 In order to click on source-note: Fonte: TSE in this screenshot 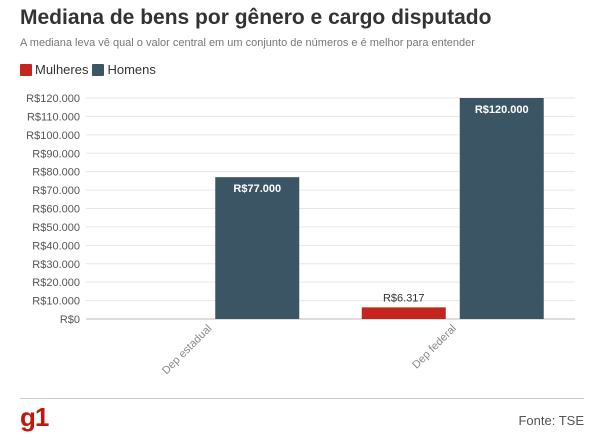, I will do `click(551, 420)`.